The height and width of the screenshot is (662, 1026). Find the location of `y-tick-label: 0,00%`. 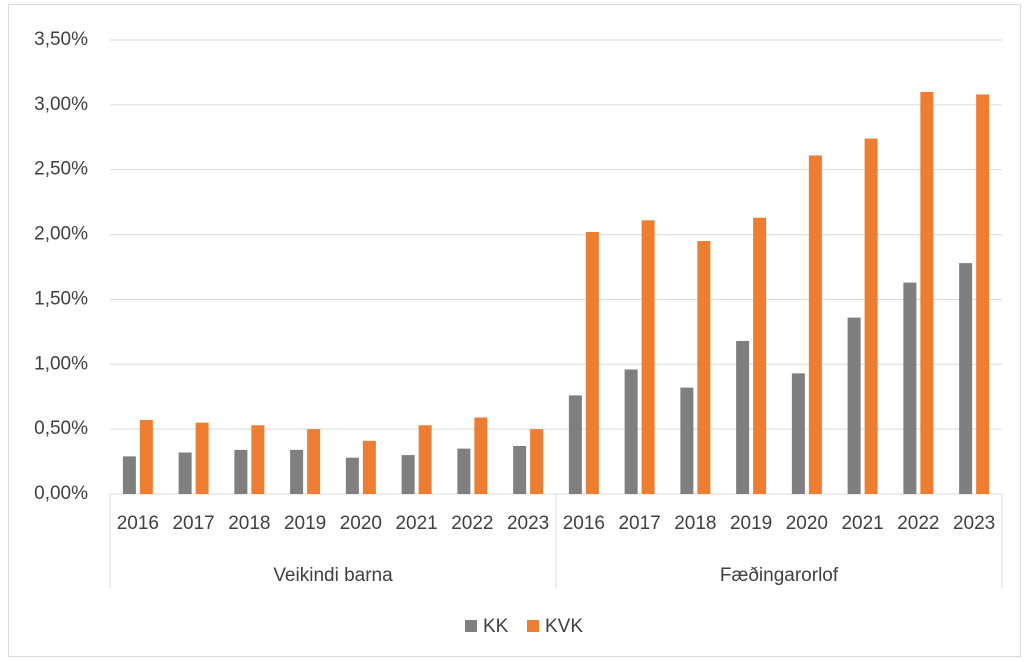

y-tick-label: 0,00% is located at coordinates (61, 493).